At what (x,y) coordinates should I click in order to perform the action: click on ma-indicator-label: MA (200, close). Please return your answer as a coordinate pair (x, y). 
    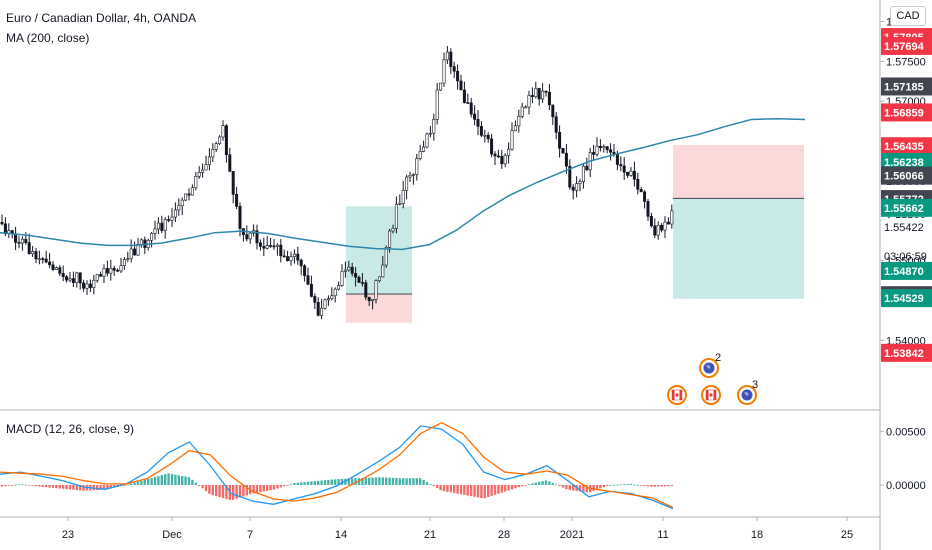
    Looking at the image, I should click on (47, 38).